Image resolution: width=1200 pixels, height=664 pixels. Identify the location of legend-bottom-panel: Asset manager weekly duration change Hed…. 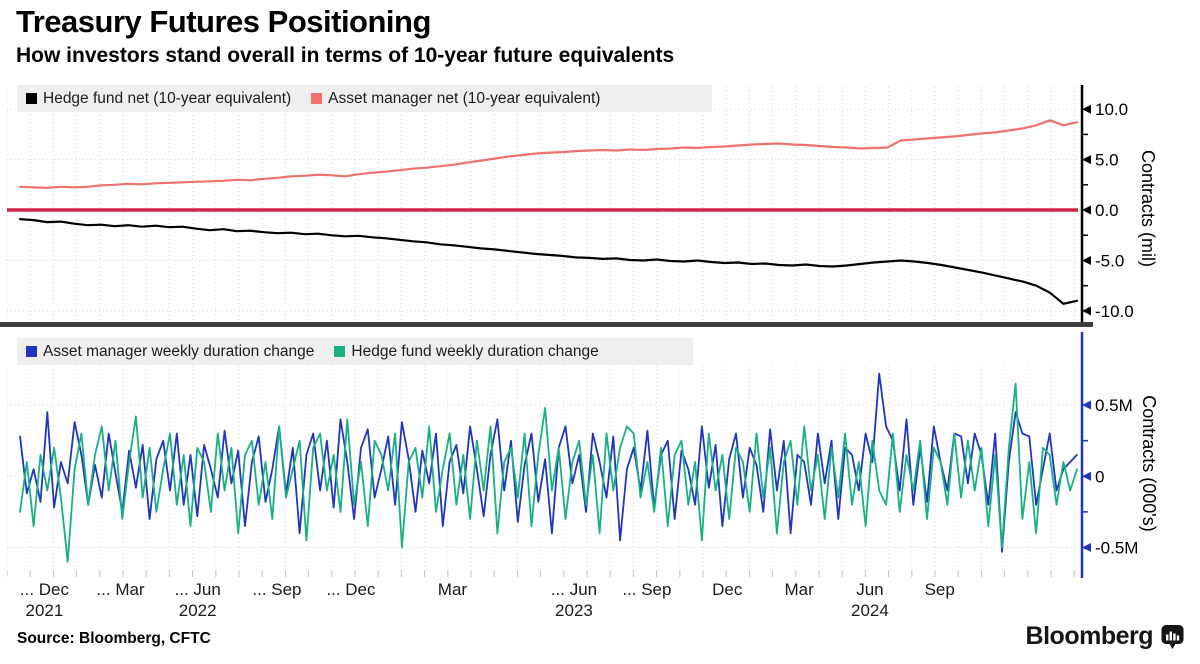
(355, 351).